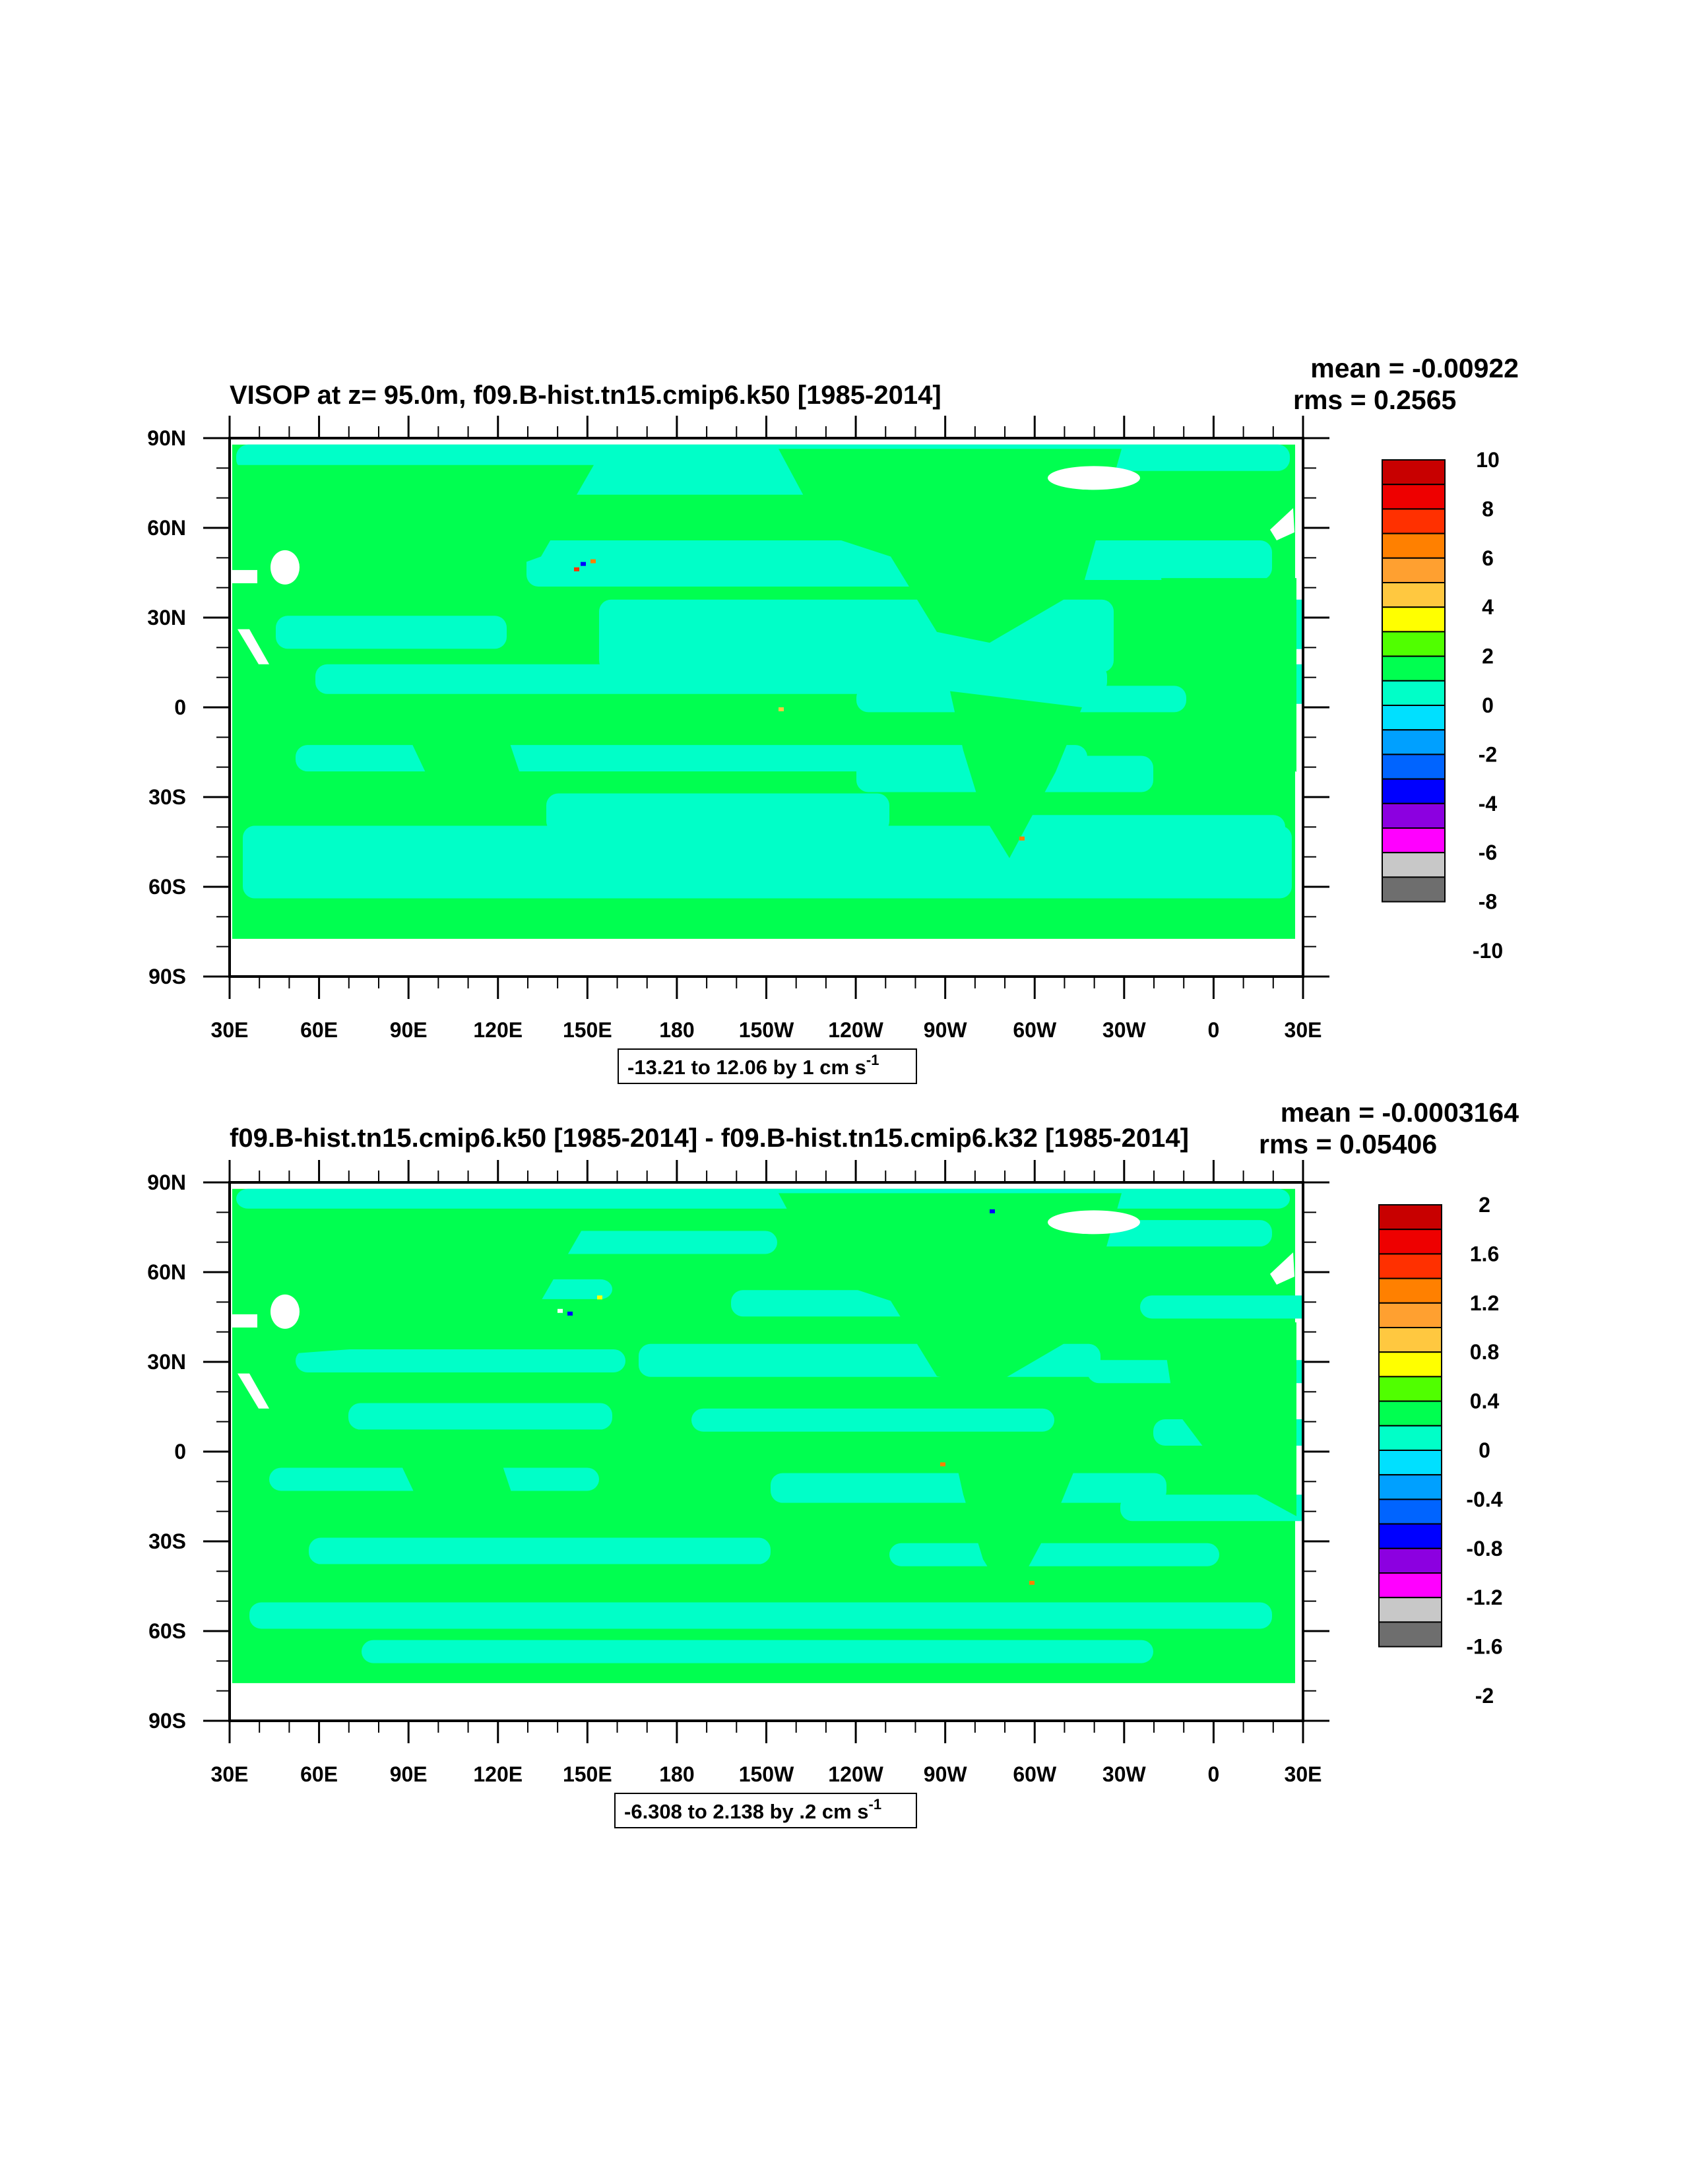  Describe the element at coordinates (752, 1809) in the screenshot. I see `contour-range-text: -6.308 to 2.138 by .2 cm s-1` at that location.